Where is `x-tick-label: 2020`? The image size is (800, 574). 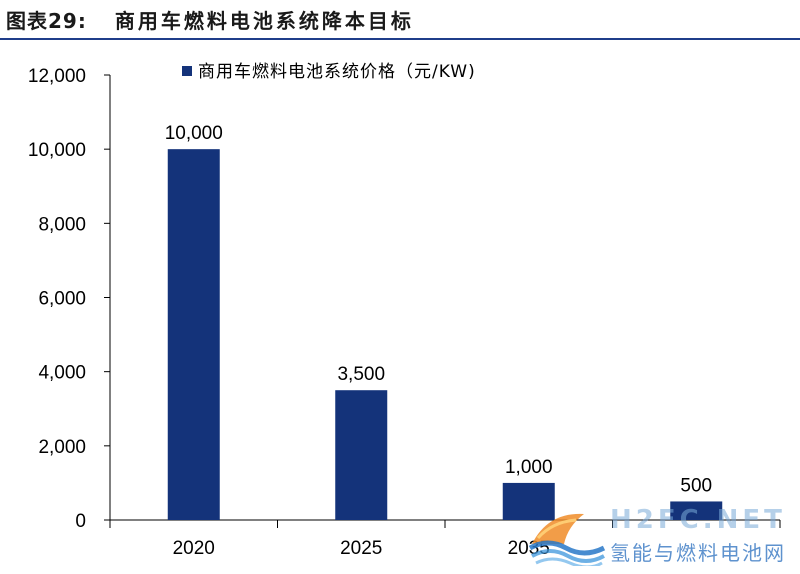
x-tick-label: 2020 is located at coordinates (194, 548).